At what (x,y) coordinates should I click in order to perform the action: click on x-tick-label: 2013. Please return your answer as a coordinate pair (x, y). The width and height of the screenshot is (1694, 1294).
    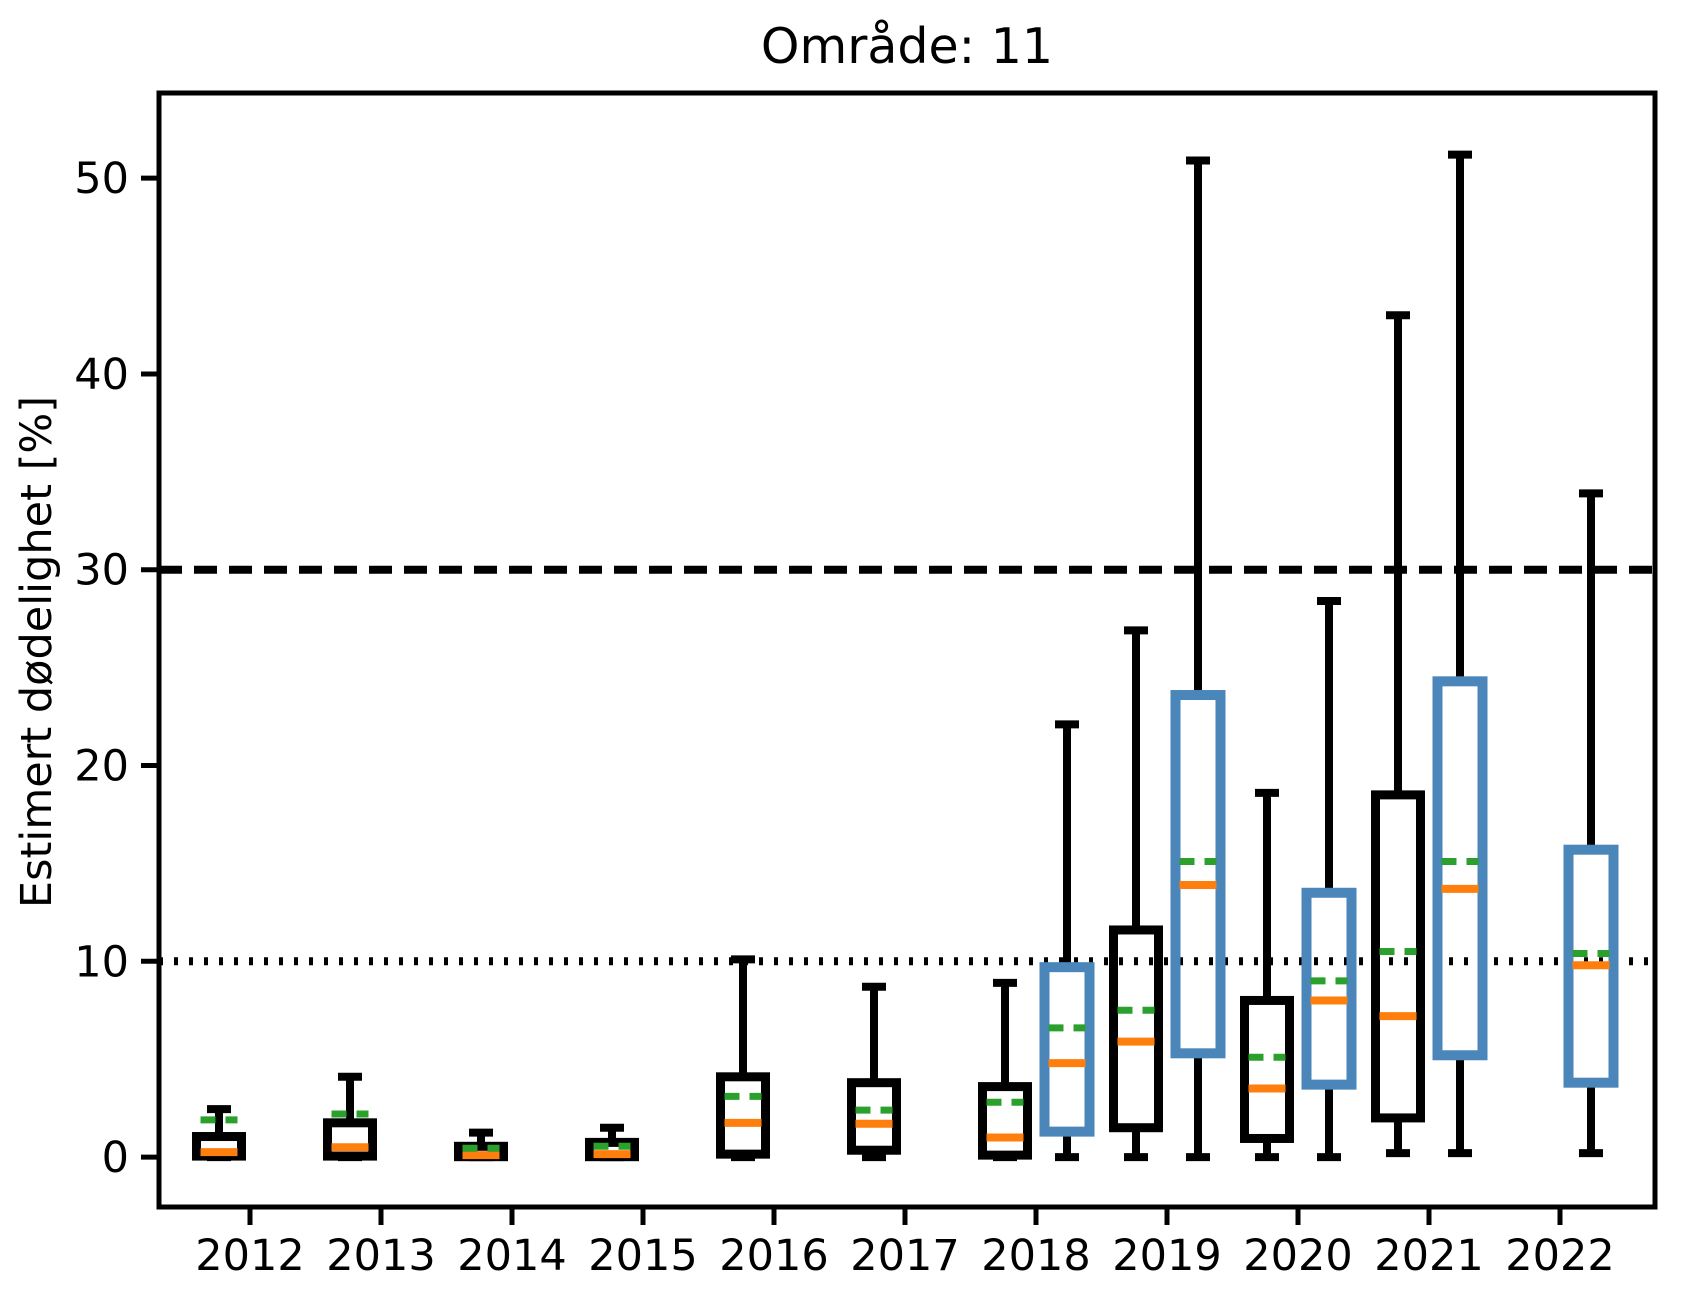
    Looking at the image, I should click on (380, 1256).